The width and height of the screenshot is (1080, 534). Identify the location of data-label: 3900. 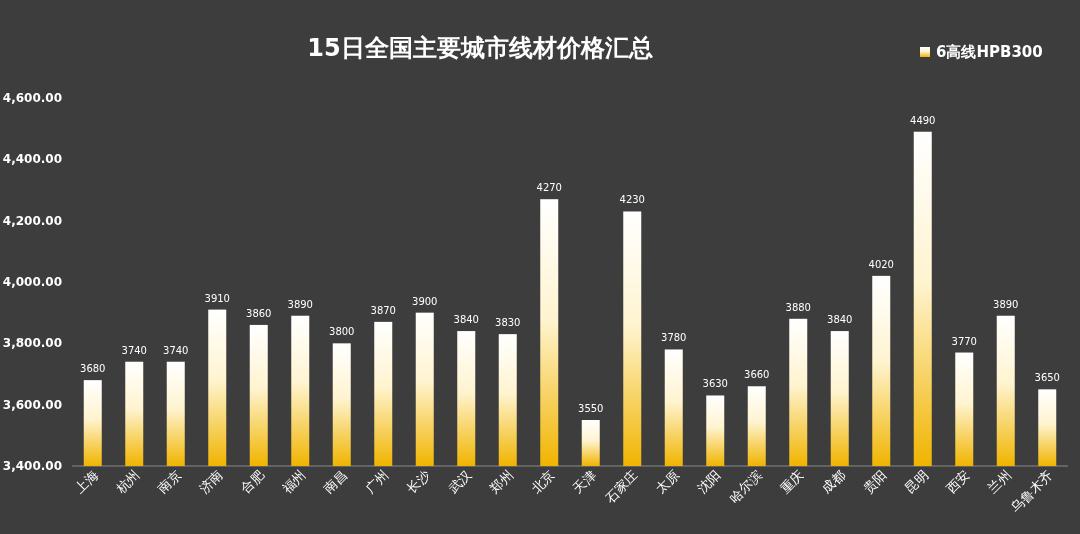
(425, 301).